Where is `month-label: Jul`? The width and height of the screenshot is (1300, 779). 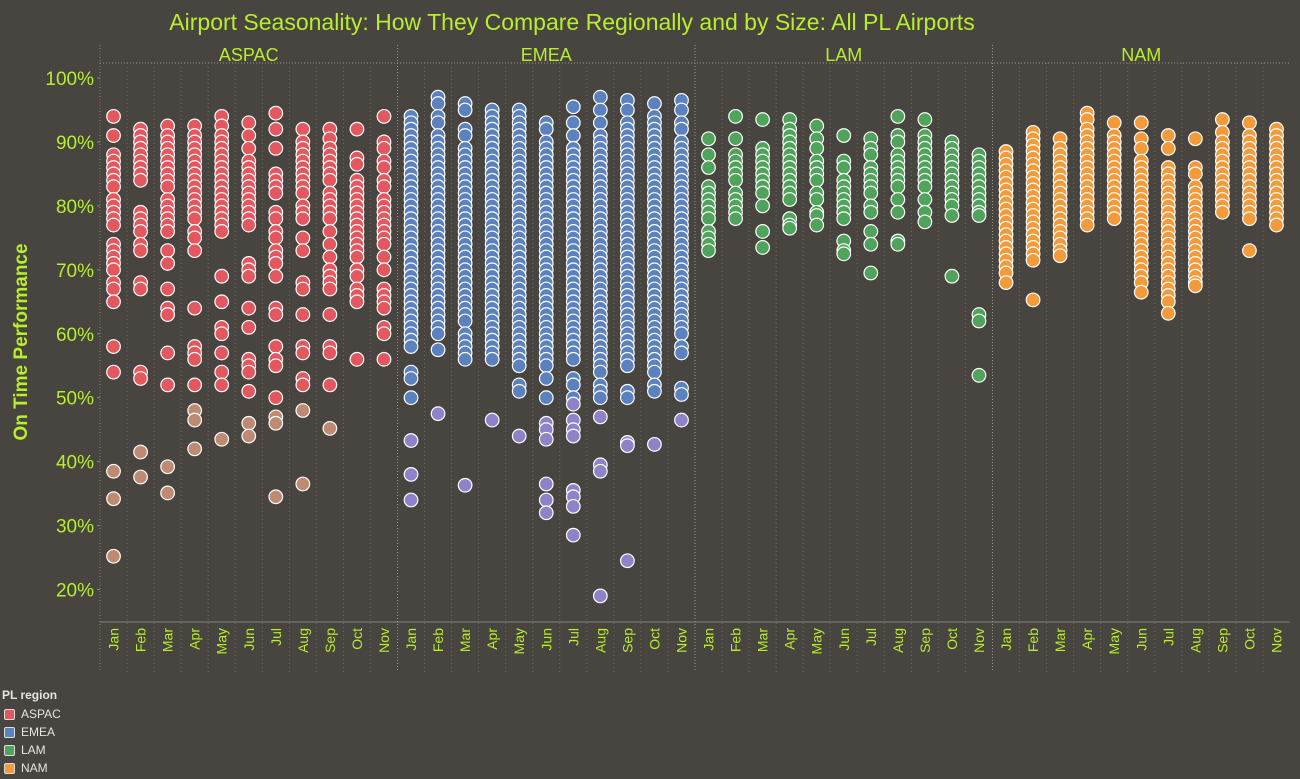 month-label: Jul is located at coordinates (871, 637).